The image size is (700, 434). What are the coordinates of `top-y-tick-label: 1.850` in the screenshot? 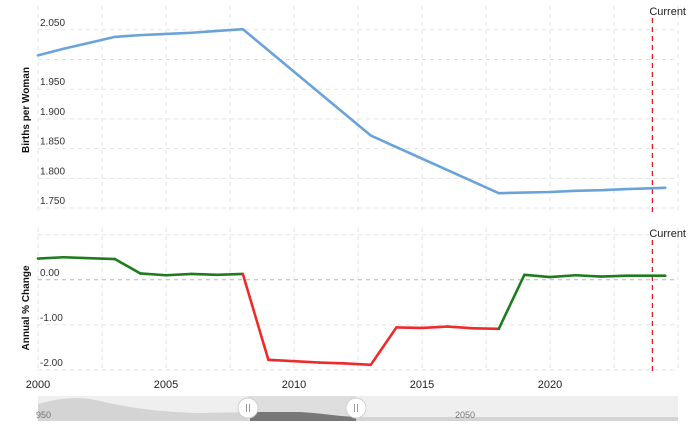 It's located at (52, 142).